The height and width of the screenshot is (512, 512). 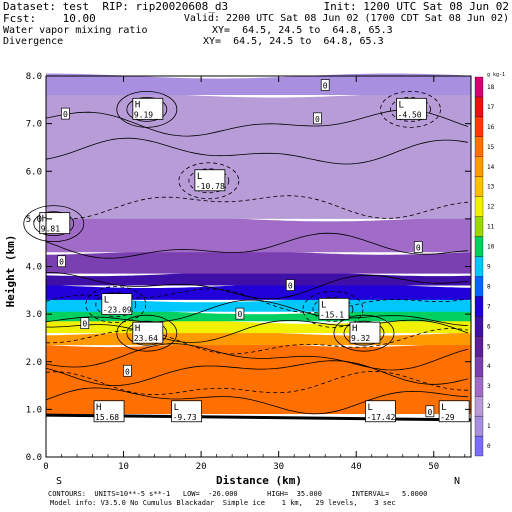 I want to click on colorbar-label: 6, so click(x=489, y=326).